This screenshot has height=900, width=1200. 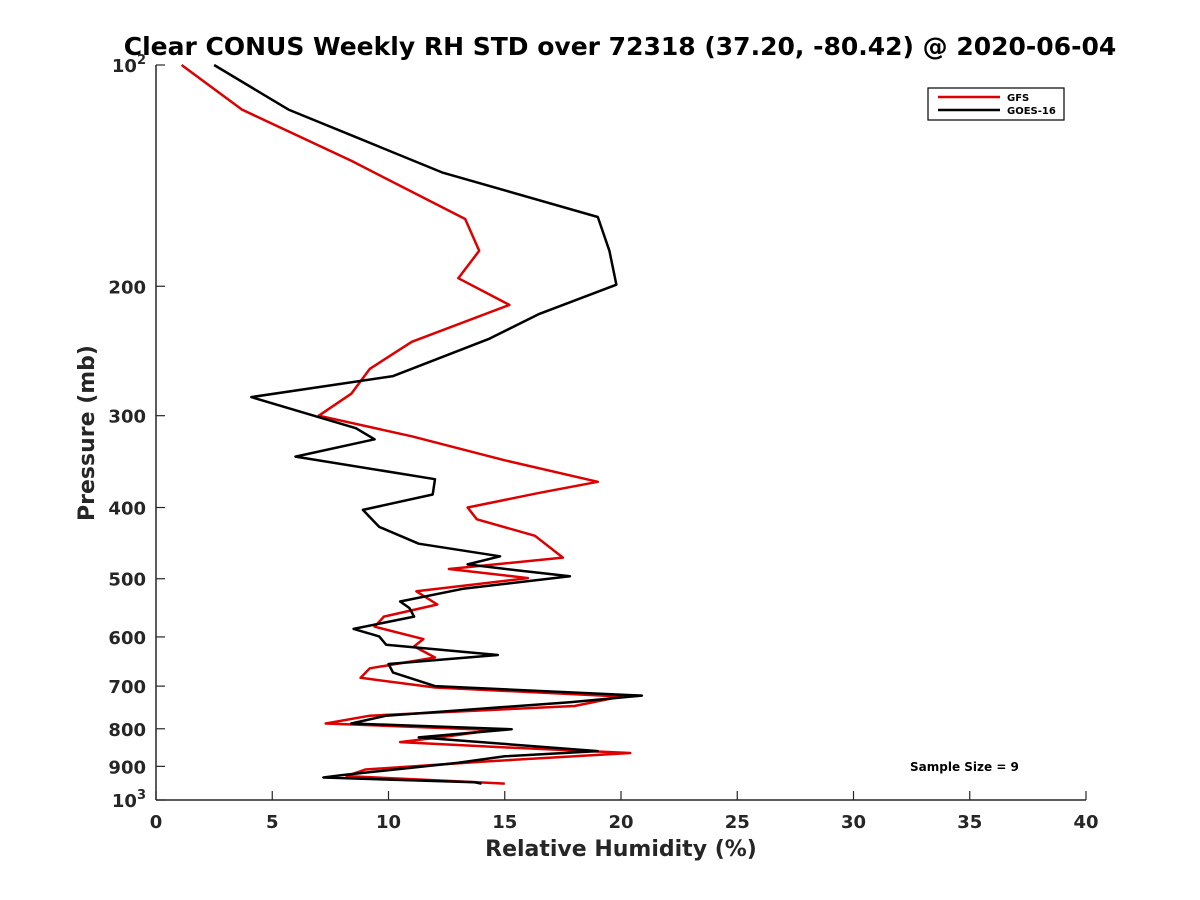 I want to click on y-tick-label: 900, so click(x=127, y=767).